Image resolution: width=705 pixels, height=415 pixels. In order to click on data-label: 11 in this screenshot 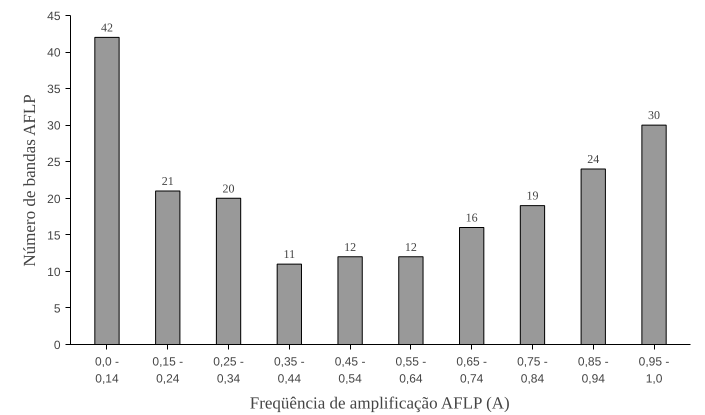, I will do `click(290, 254)`.